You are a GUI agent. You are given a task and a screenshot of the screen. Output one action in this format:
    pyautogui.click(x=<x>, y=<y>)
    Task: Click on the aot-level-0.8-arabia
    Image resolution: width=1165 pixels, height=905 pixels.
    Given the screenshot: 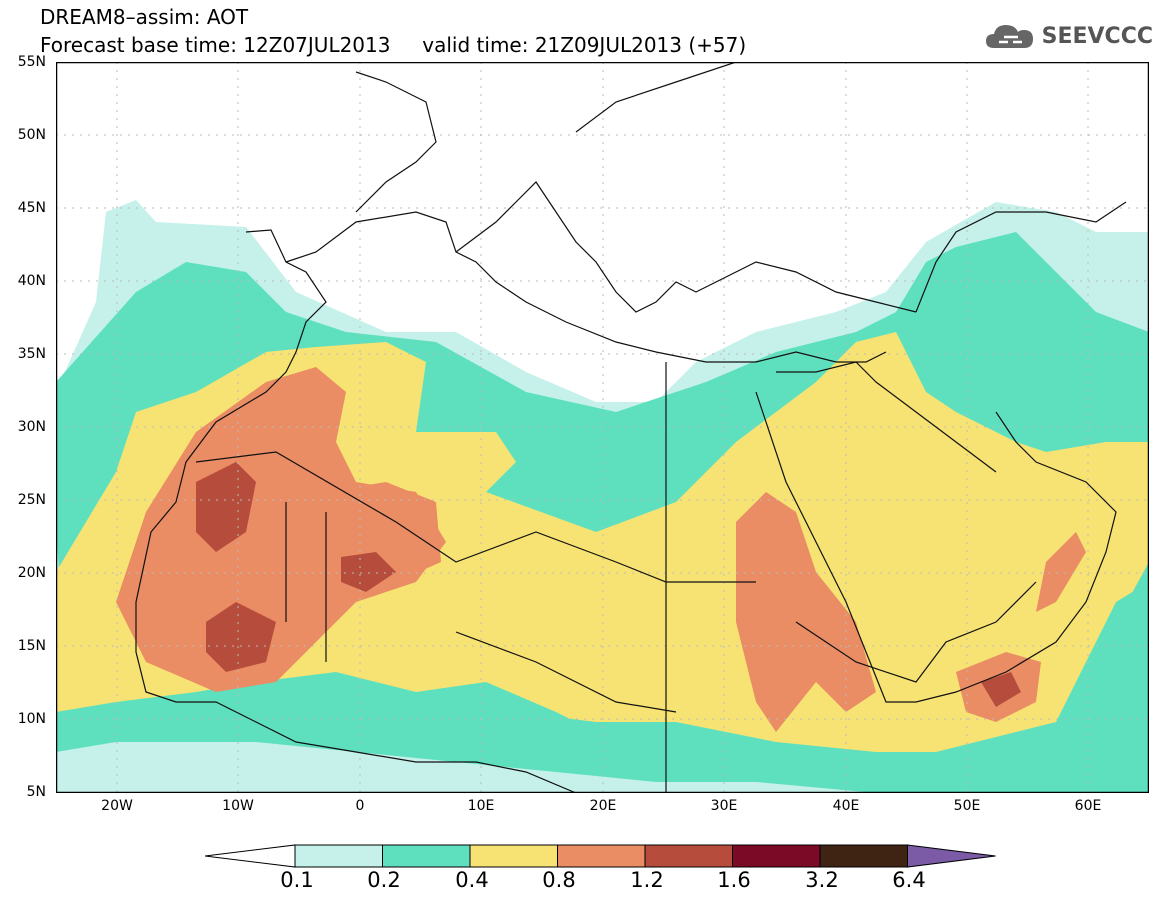 What is the action you would take?
    pyautogui.click(x=1061, y=572)
    